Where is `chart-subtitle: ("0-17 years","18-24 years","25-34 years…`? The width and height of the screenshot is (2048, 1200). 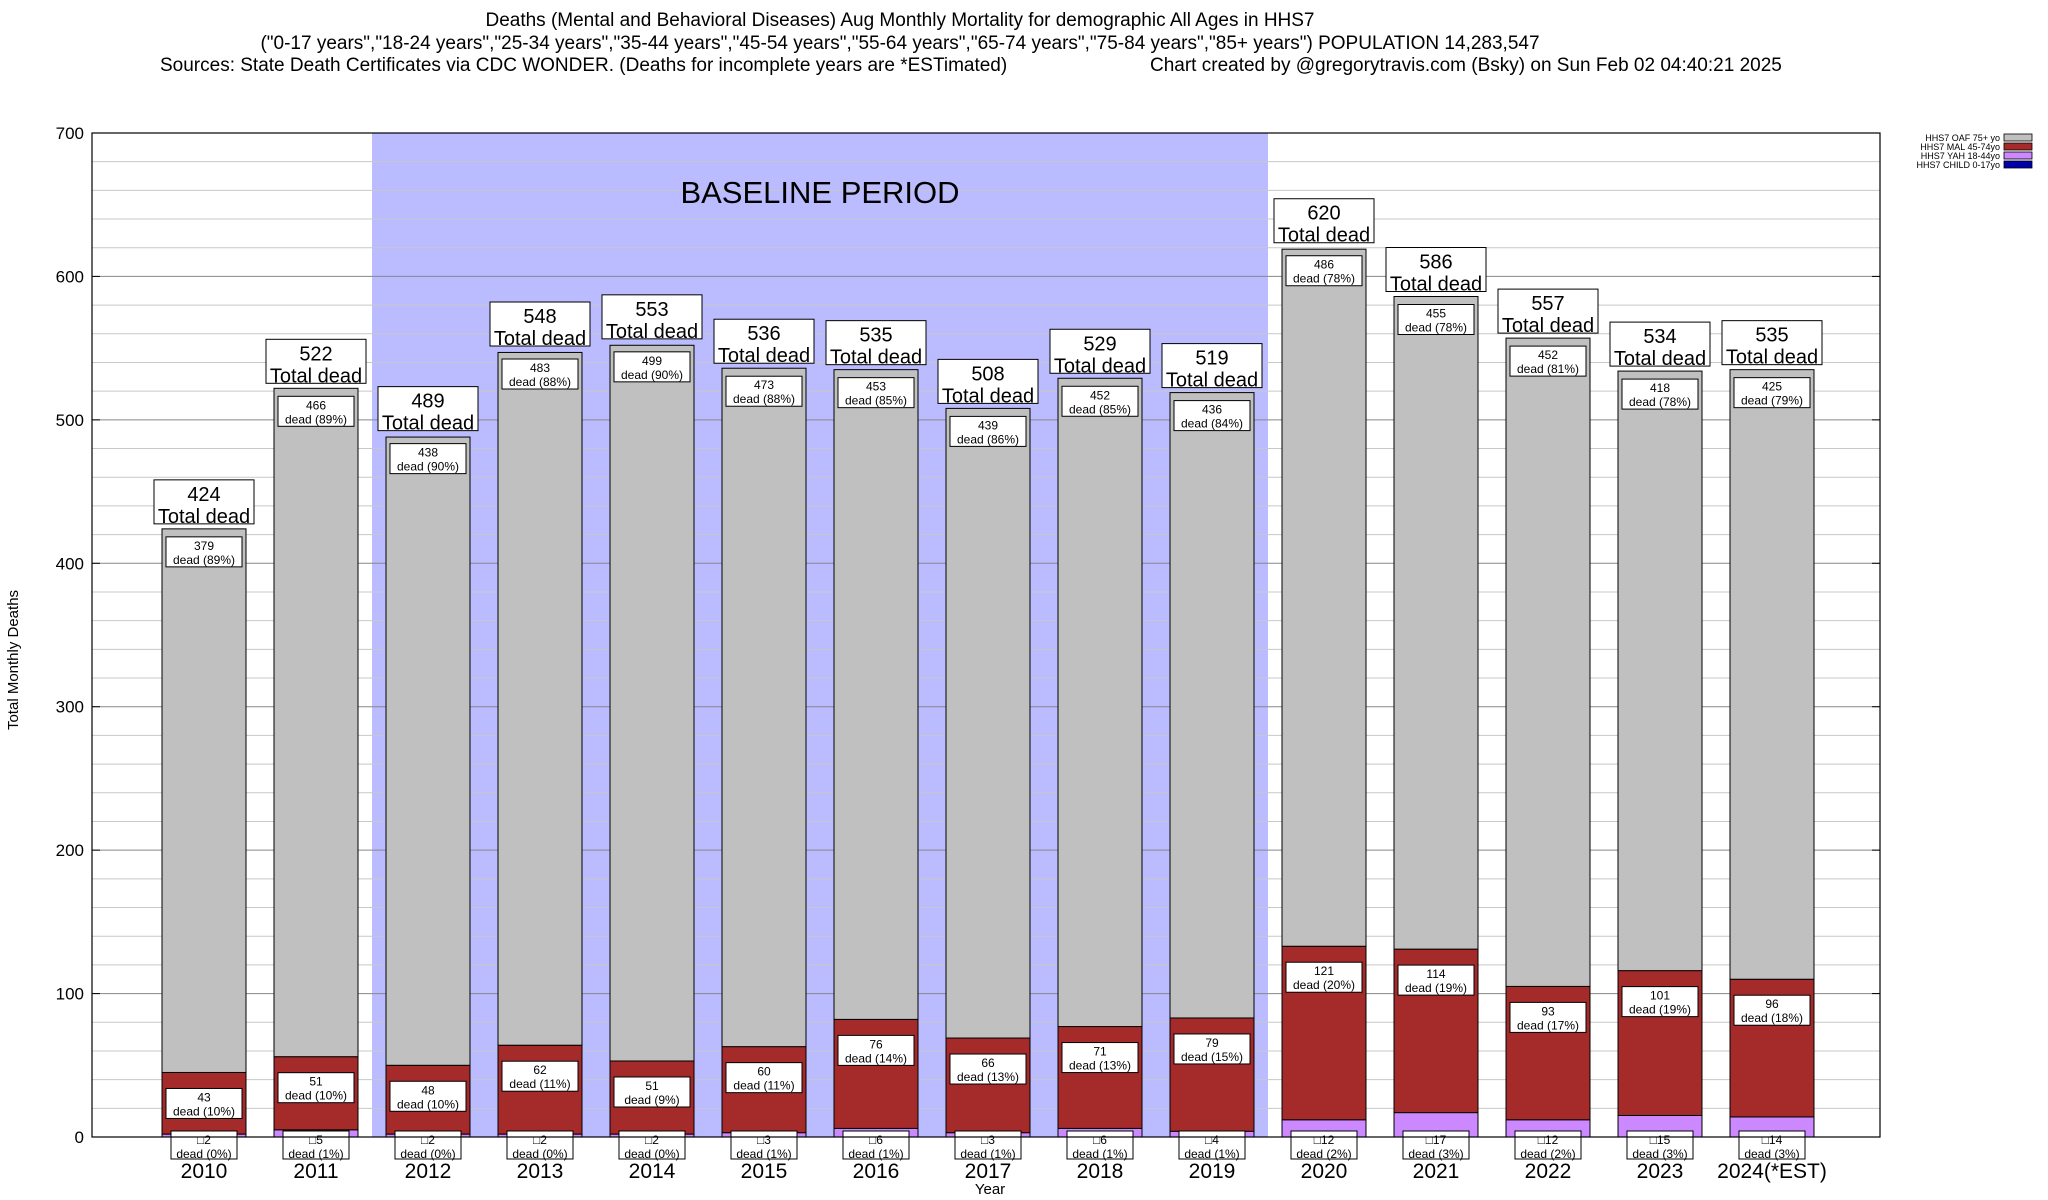
chart-subtitle: ("0-17 years","18-24 years","25-34 years… is located at coordinates (900, 43).